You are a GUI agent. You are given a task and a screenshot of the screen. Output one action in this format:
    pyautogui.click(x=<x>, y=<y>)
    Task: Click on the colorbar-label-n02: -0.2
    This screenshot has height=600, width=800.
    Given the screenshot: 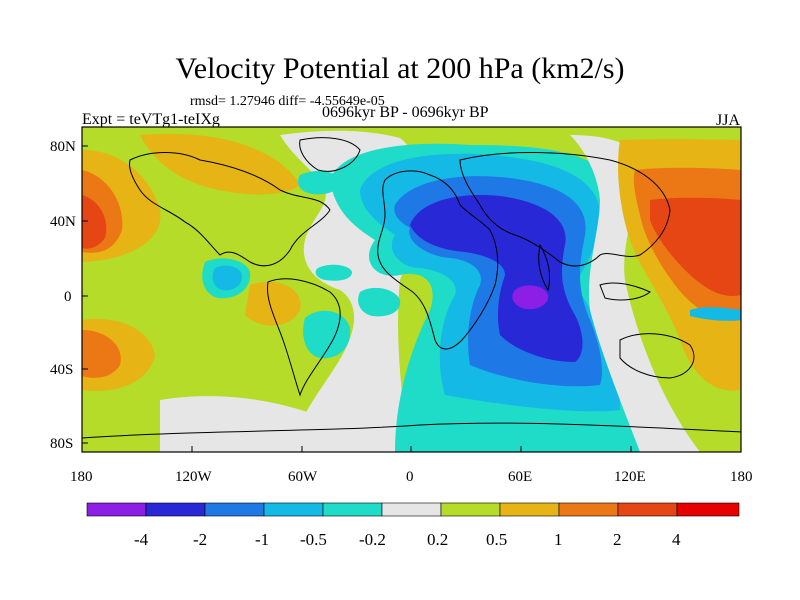 What is the action you would take?
    pyautogui.click(x=372, y=539)
    